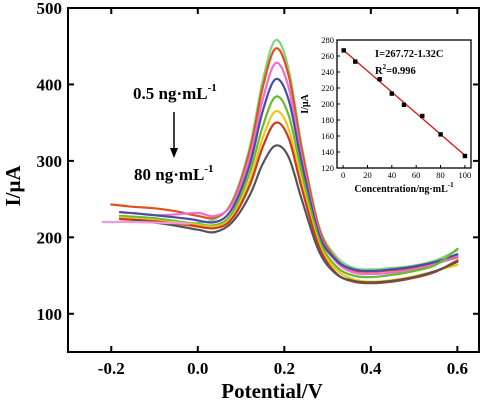  I want to click on inset-y-tick-label: 220, so click(327, 88).